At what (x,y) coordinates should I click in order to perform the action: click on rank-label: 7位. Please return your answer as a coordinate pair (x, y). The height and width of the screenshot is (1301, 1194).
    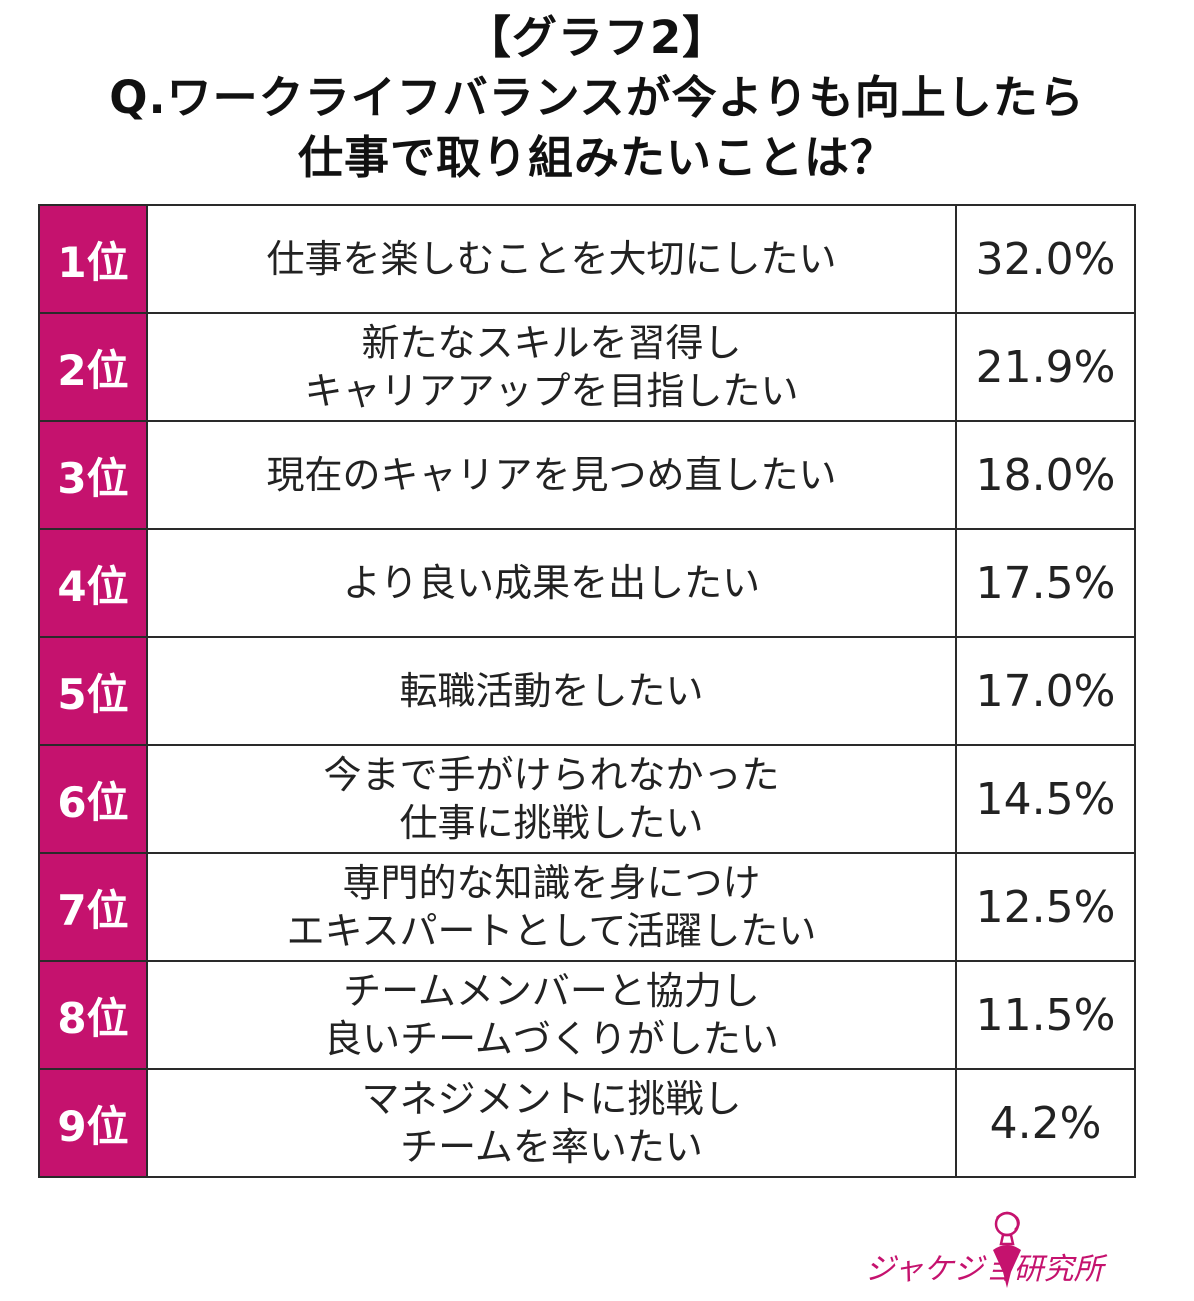
    Looking at the image, I should click on (93, 907).